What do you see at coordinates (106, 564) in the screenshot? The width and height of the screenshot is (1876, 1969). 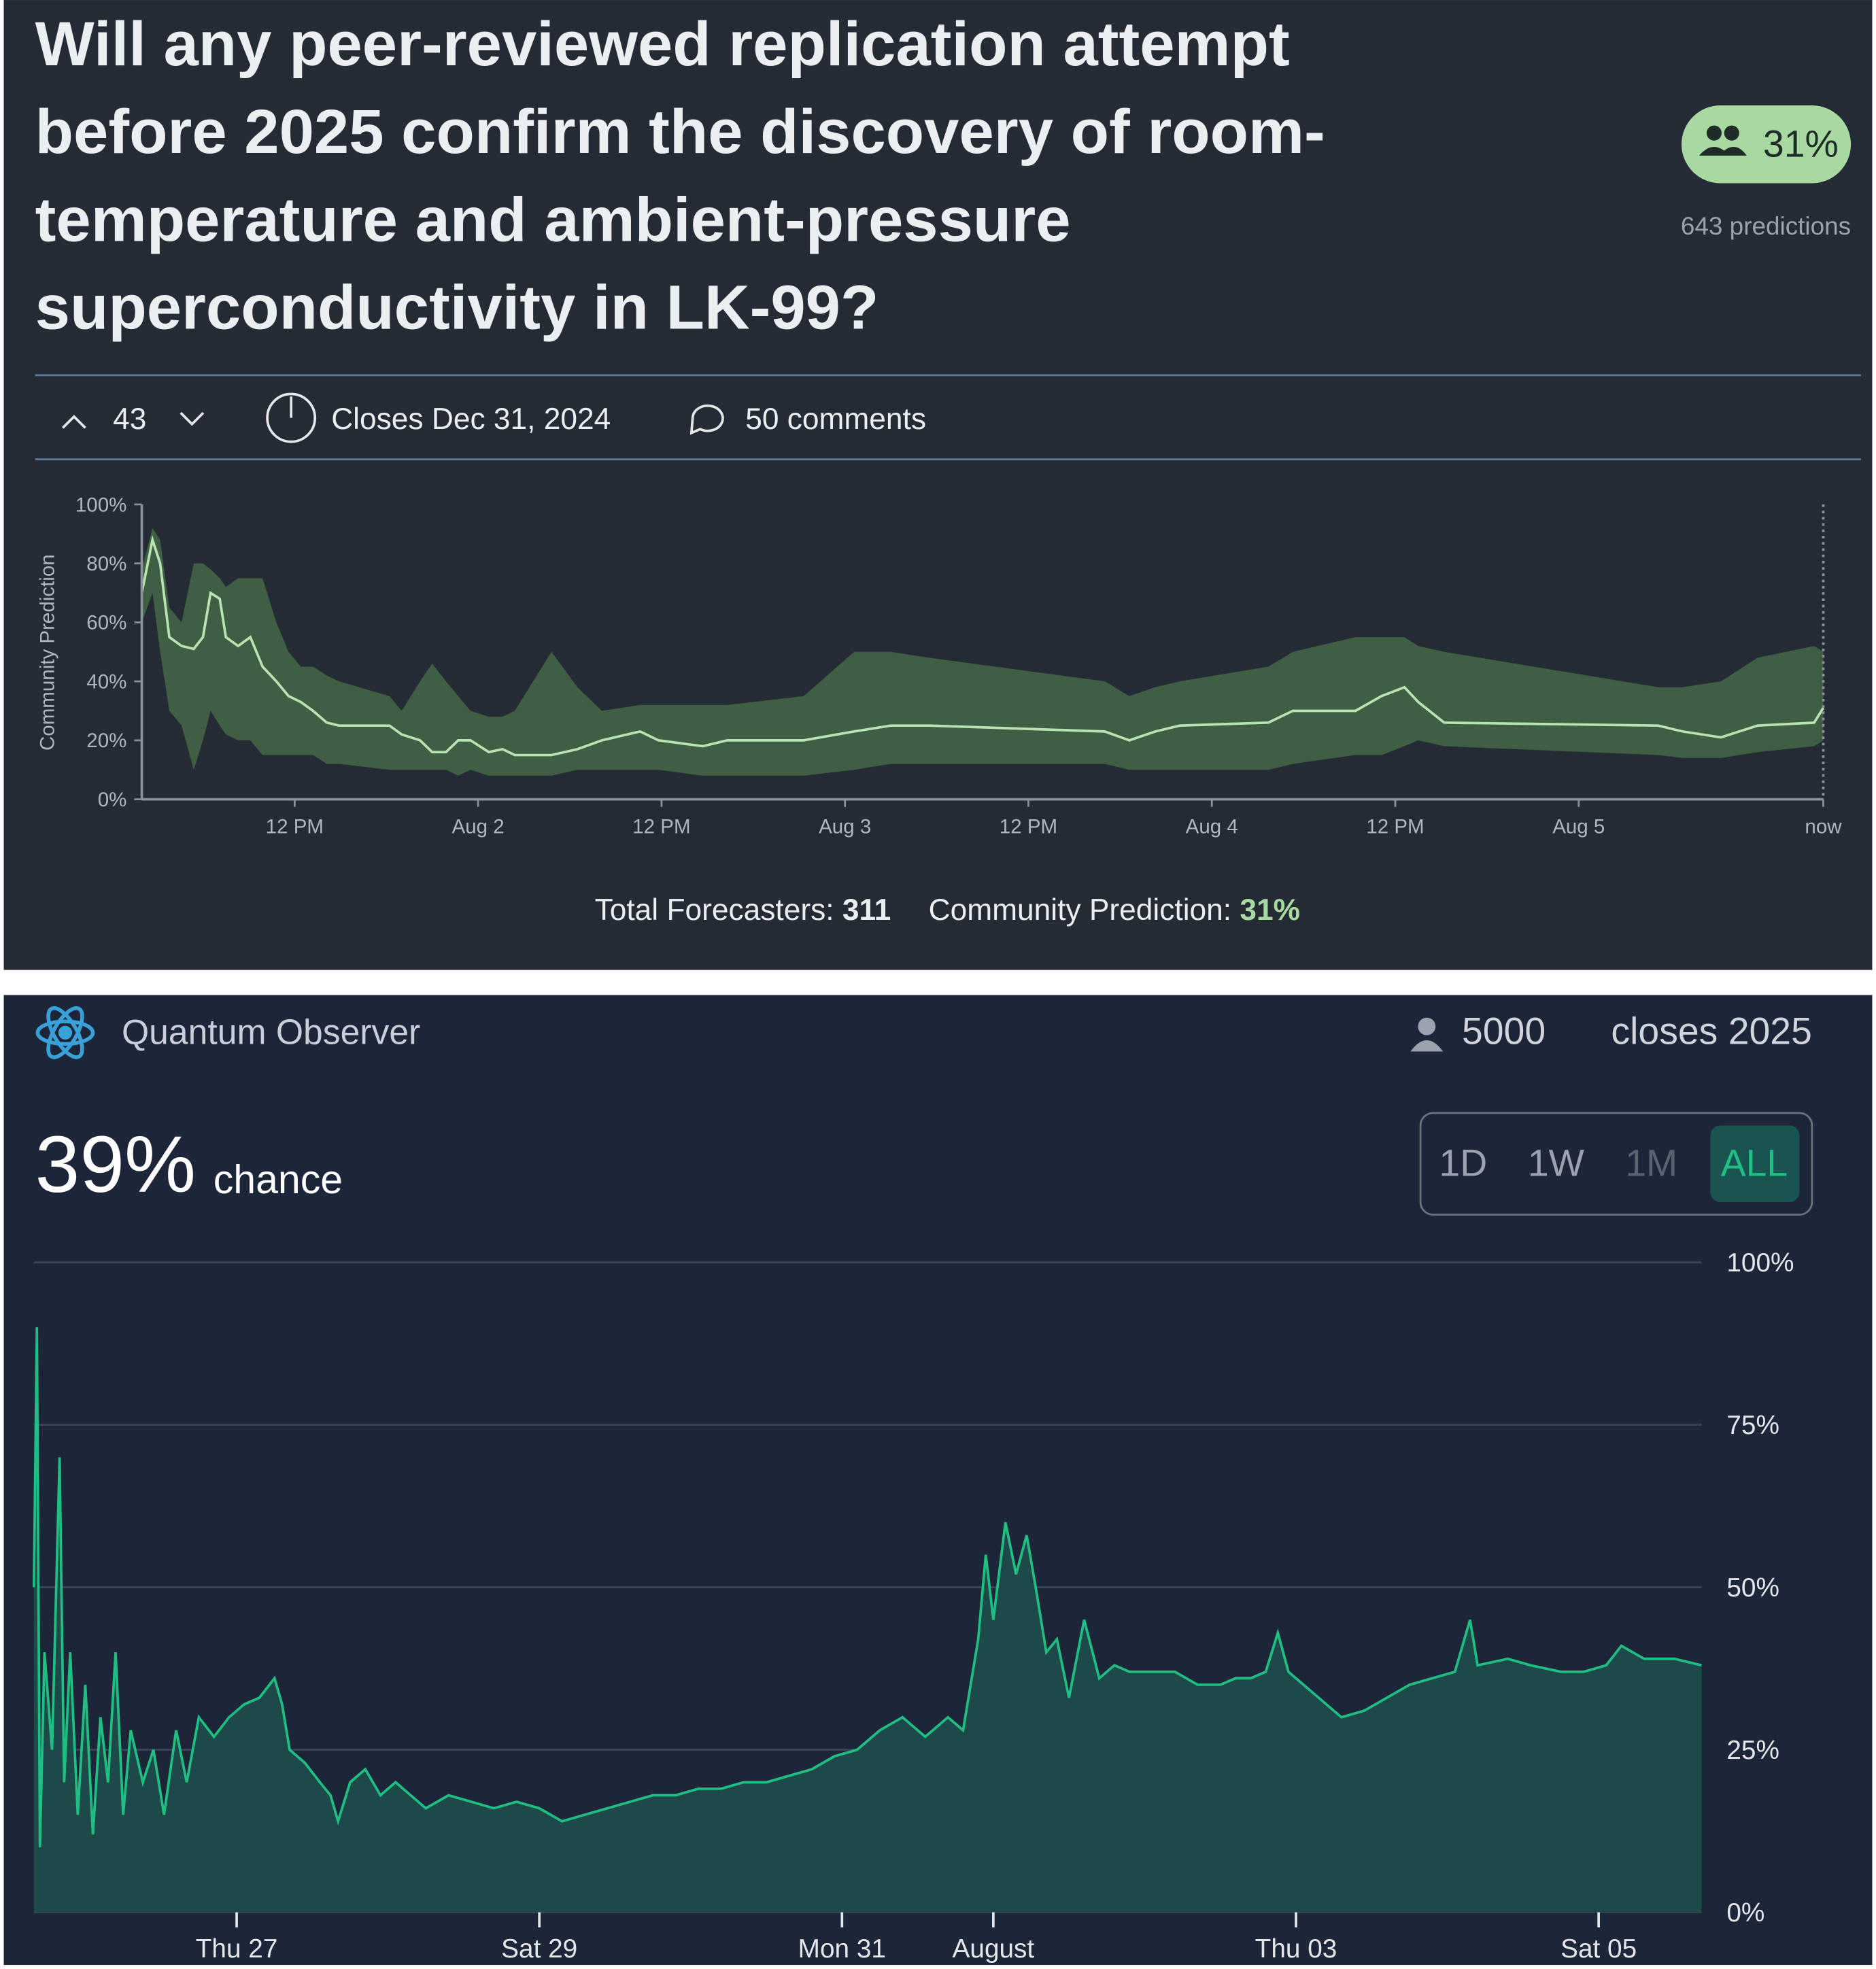 I see `y-tick-label: 80%` at bounding box center [106, 564].